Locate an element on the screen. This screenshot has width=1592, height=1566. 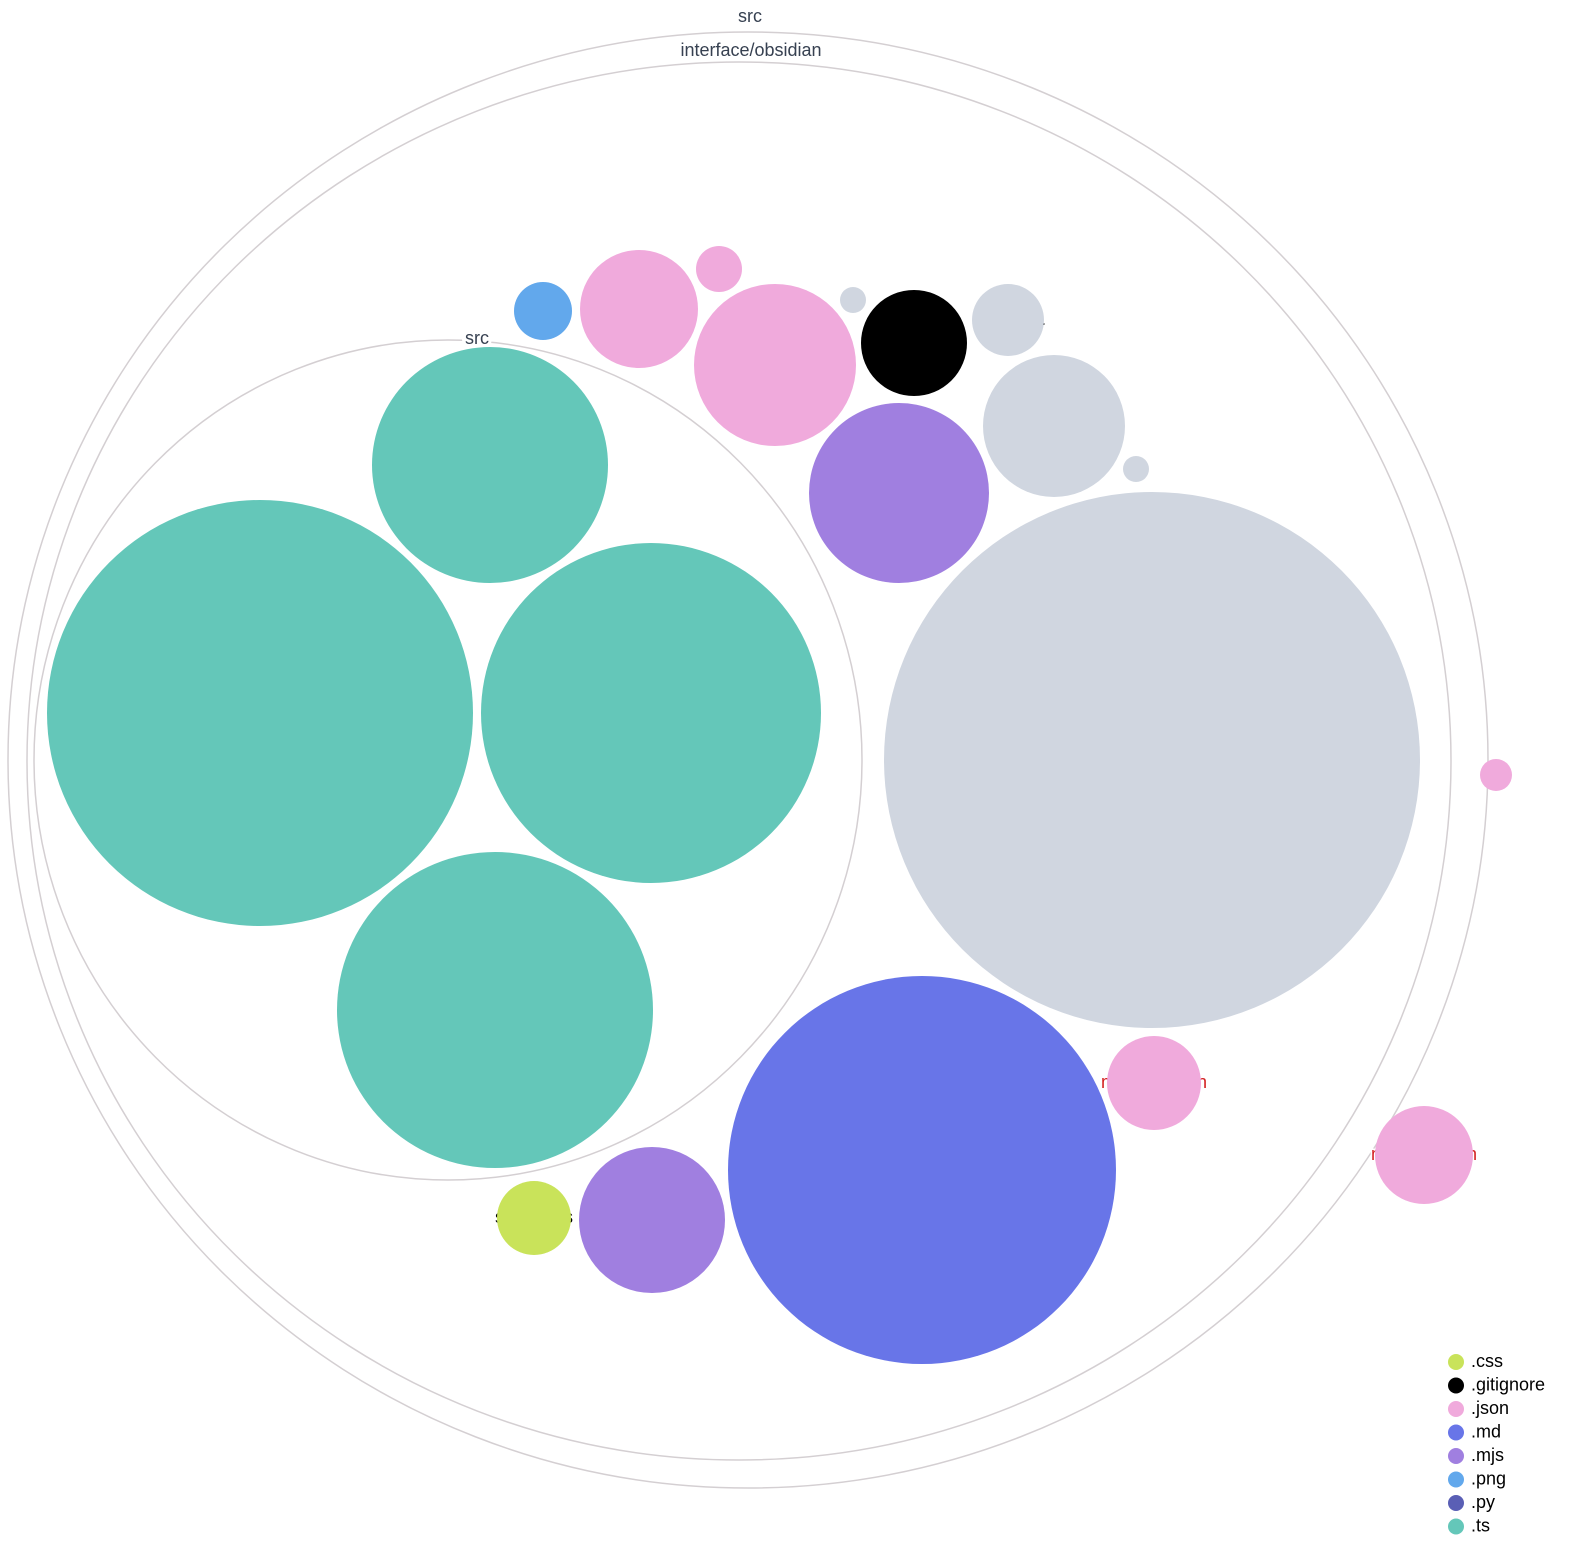
legend-label: .png is located at coordinates (1488, 1478).